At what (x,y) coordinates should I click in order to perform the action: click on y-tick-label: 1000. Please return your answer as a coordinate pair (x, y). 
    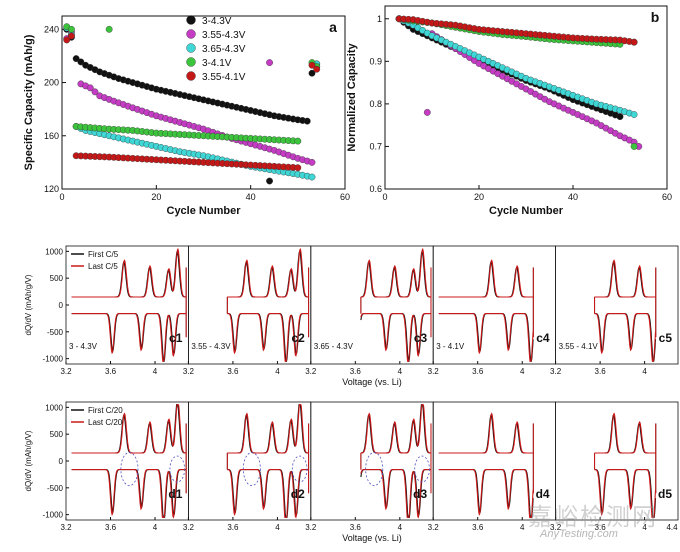
    Looking at the image, I should click on (54, 251).